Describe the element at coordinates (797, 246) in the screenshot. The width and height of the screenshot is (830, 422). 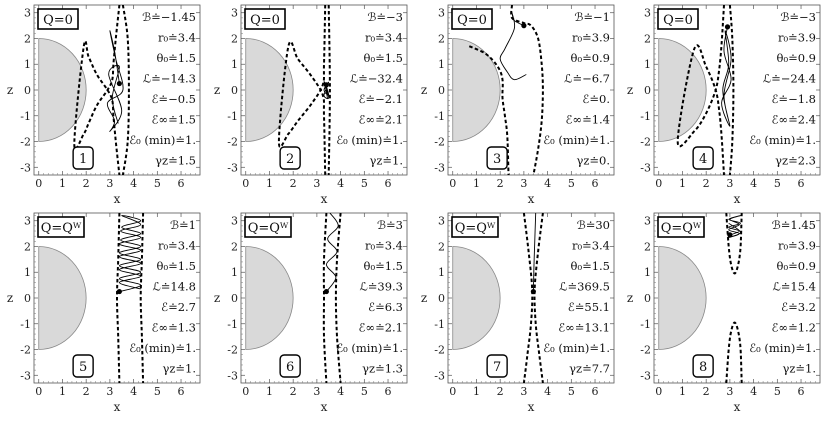
I see `parameter-label: r₀≐3.9` at that location.